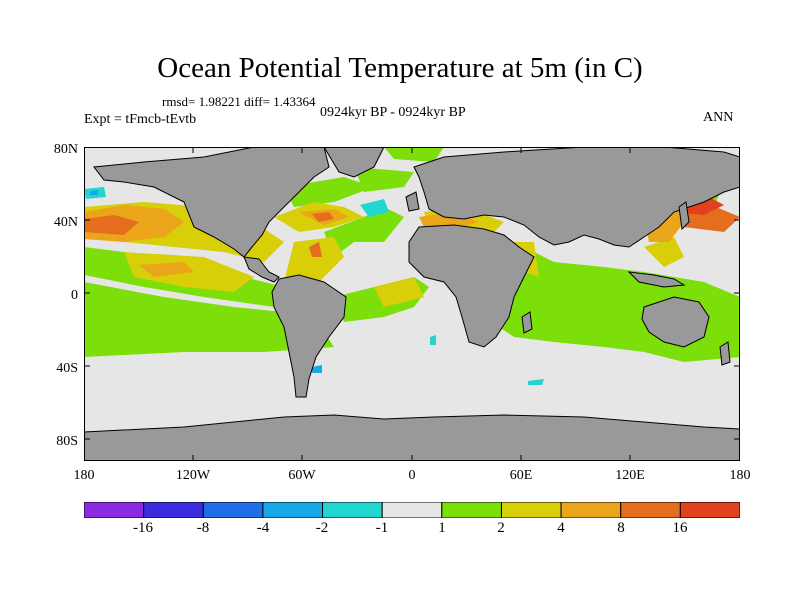 The width and height of the screenshot is (800, 600). What do you see at coordinates (400, 68) in the screenshot?
I see `chart-title: Ocean Potential Temperature at 5m (in C)` at bounding box center [400, 68].